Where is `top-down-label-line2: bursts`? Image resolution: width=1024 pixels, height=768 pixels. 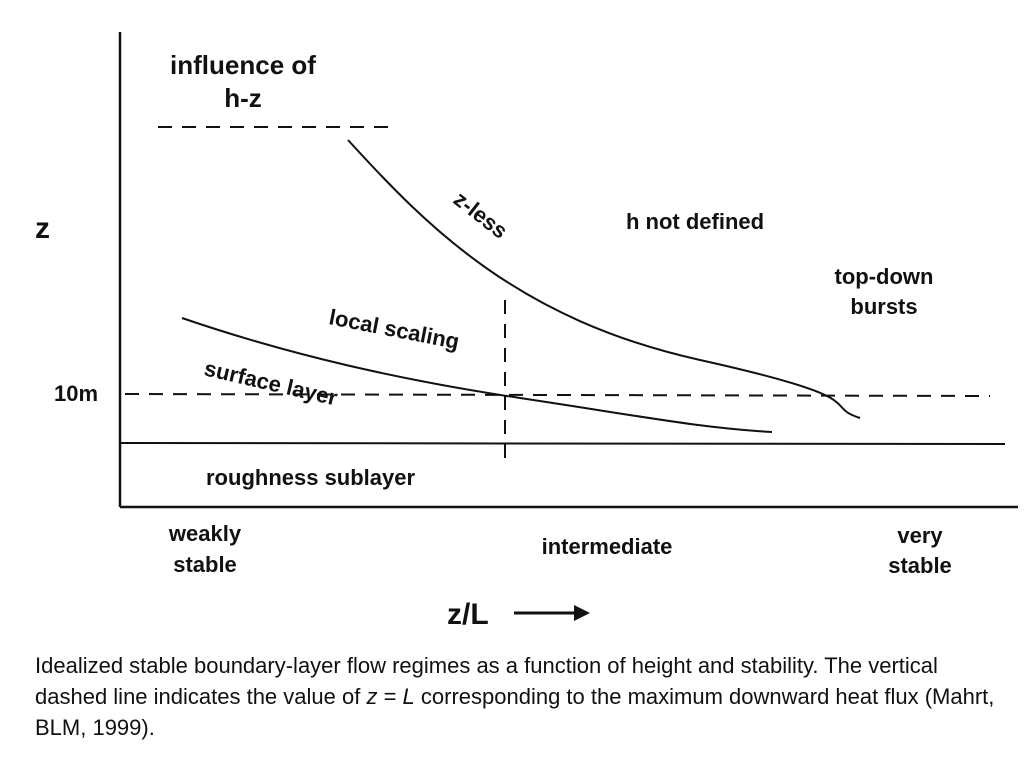 top-down-label-line2: bursts is located at coordinates (883, 306).